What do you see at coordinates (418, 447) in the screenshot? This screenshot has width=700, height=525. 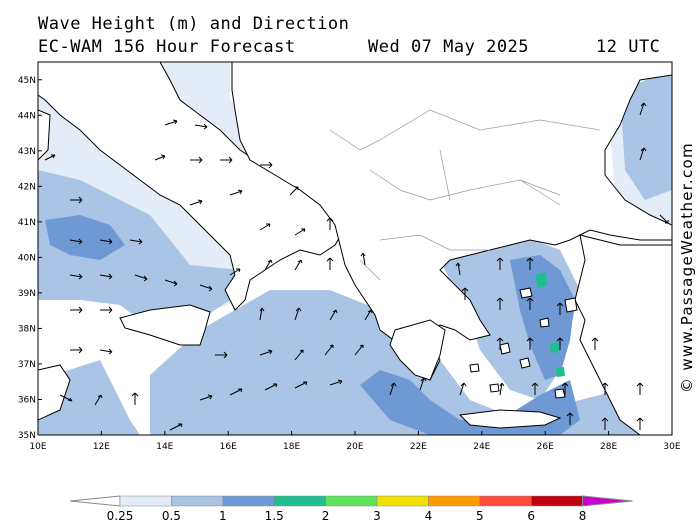 I see `lon-tick-label: 22E` at bounding box center [418, 447].